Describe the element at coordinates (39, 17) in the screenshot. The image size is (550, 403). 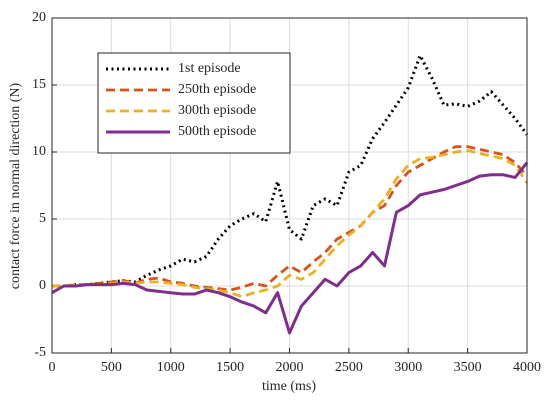
I see `y-tick-label: 20` at that location.